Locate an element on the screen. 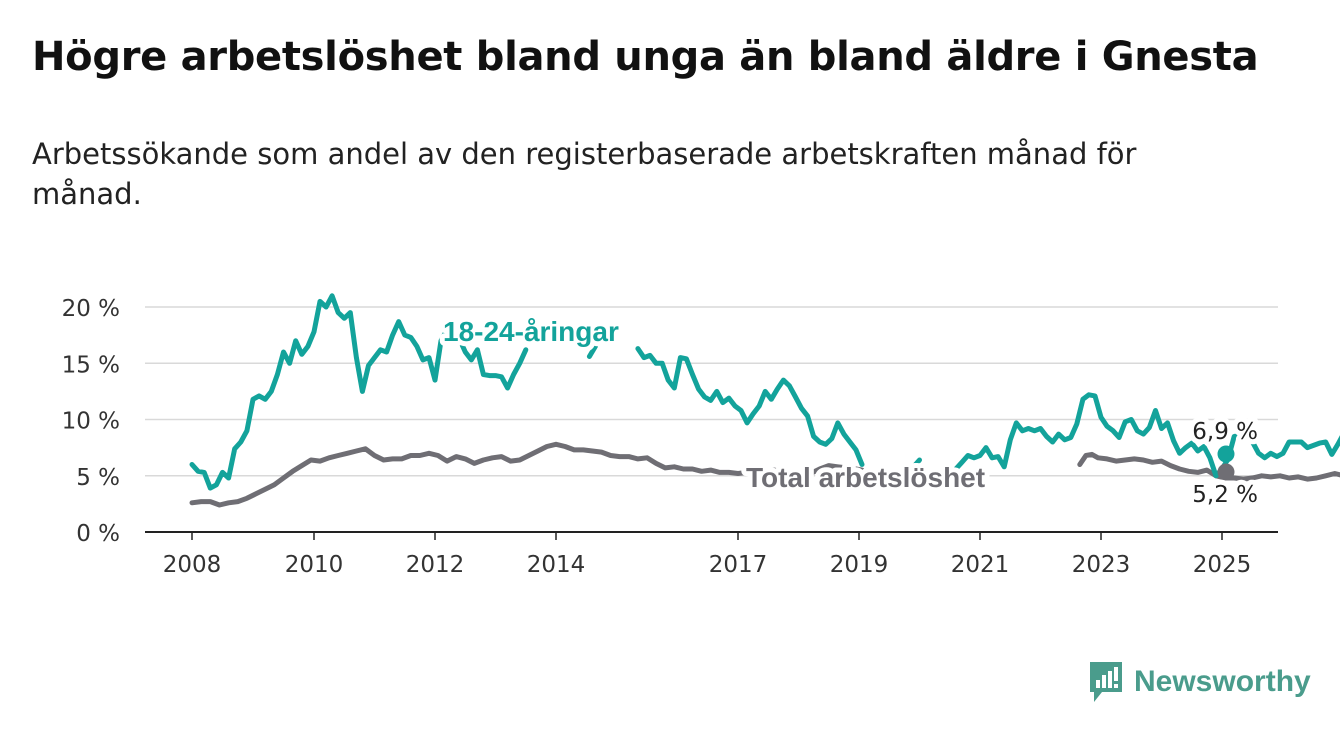  newsworthy-logo-icon is located at coordinates (1106, 682).